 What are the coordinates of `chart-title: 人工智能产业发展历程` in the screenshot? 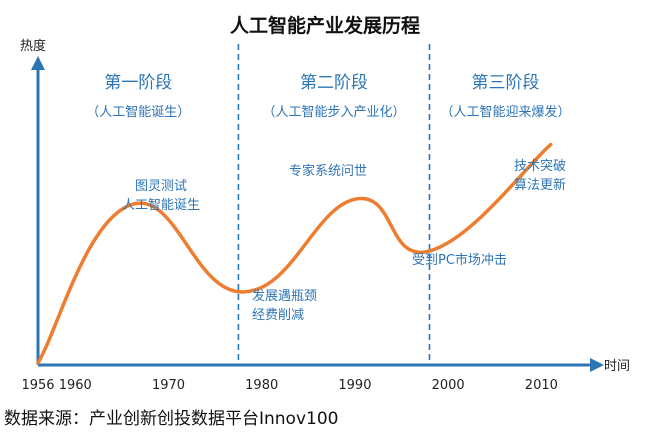 It's located at (325, 25).